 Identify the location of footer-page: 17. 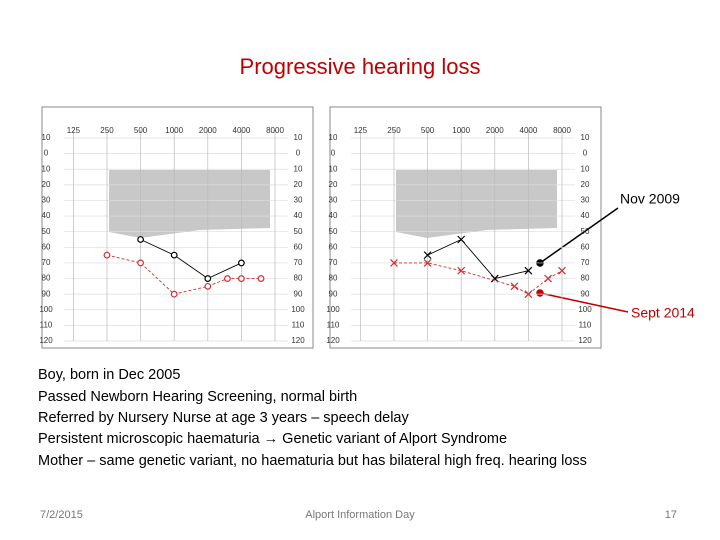
(671, 515).